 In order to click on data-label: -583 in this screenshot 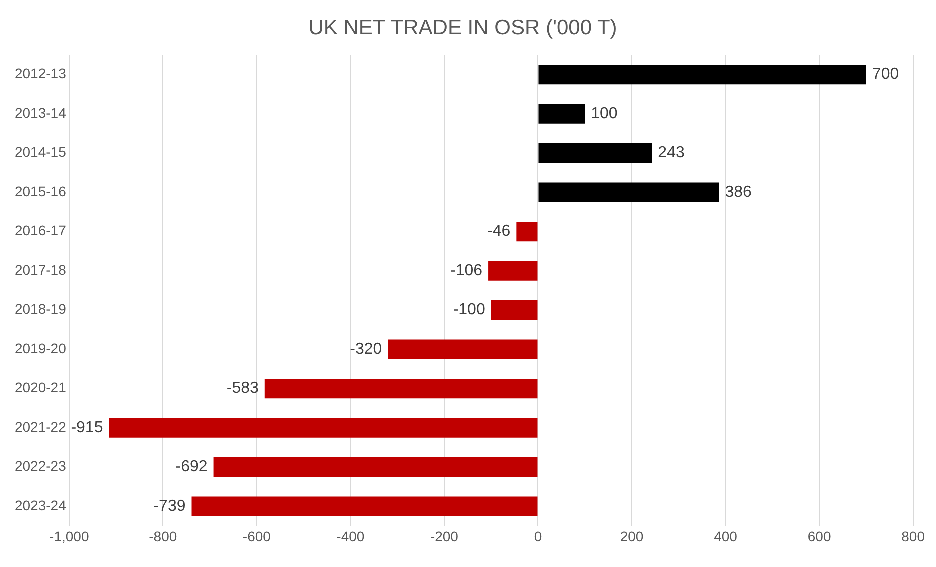, I will do `click(242, 389)`.